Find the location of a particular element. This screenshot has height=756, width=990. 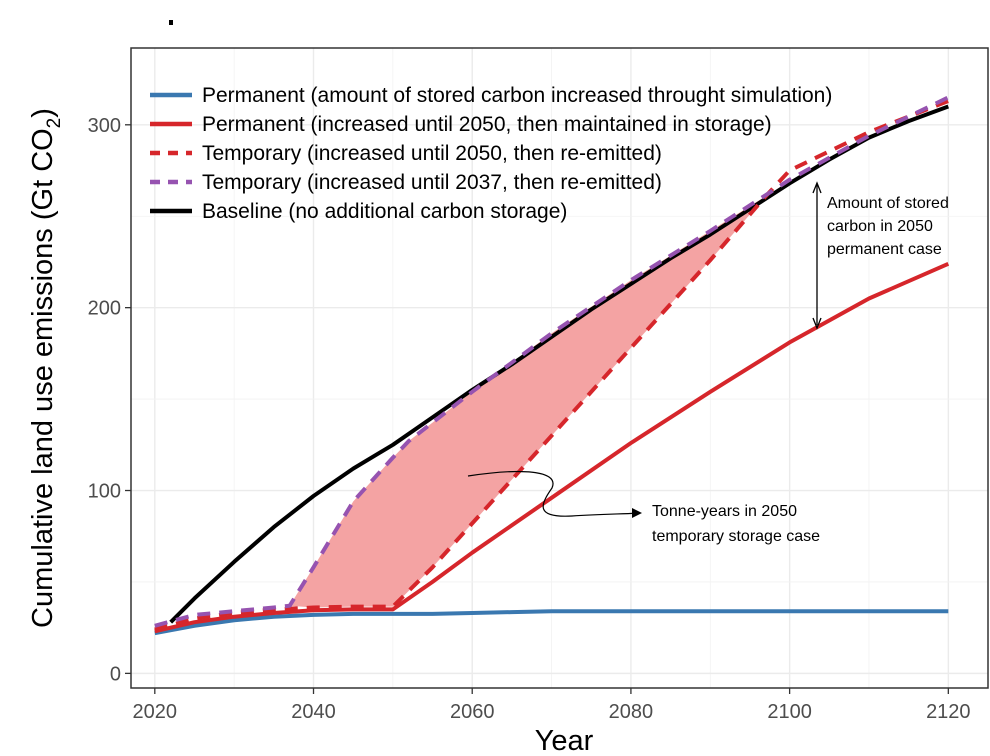

y-tick-label: 100 is located at coordinates (104, 492).